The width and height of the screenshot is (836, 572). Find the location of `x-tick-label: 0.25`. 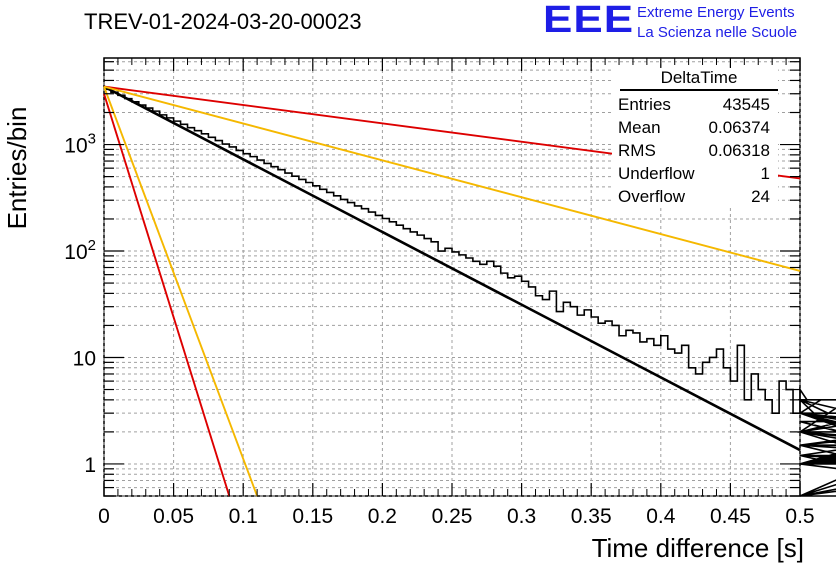

x-tick-label: 0.25 is located at coordinates (452, 516).